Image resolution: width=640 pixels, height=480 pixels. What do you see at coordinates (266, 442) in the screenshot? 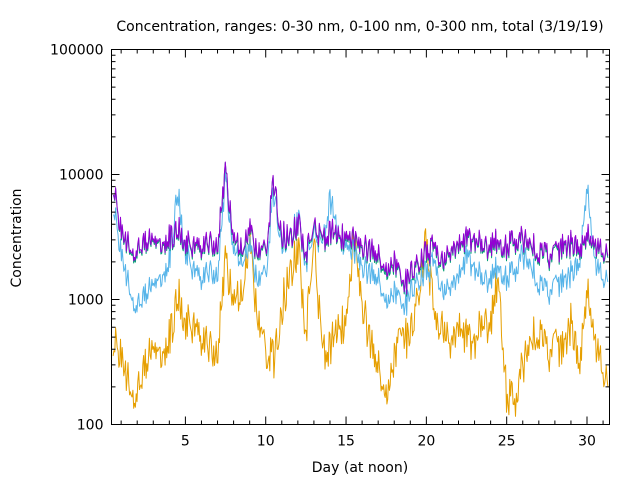
I see `x-tick-label: 10` at bounding box center [266, 442].